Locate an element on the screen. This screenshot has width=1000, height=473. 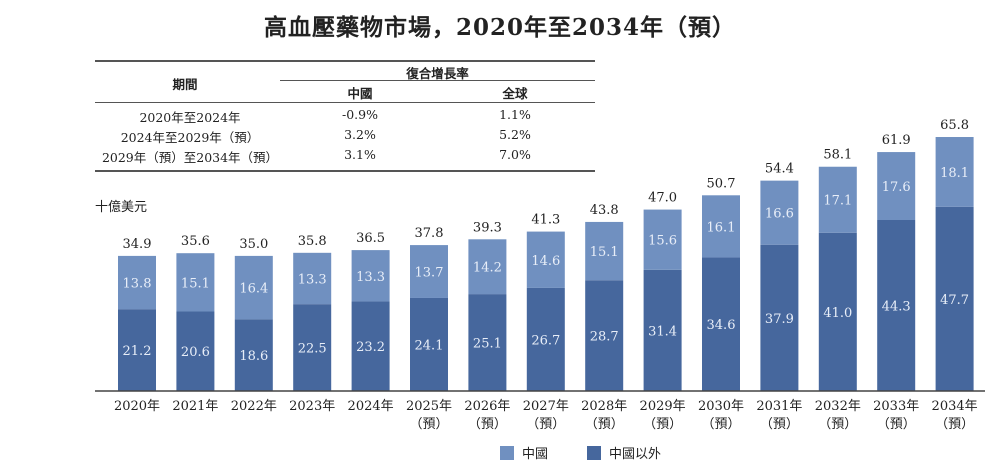
total-label: 54.4 is located at coordinates (779, 169).